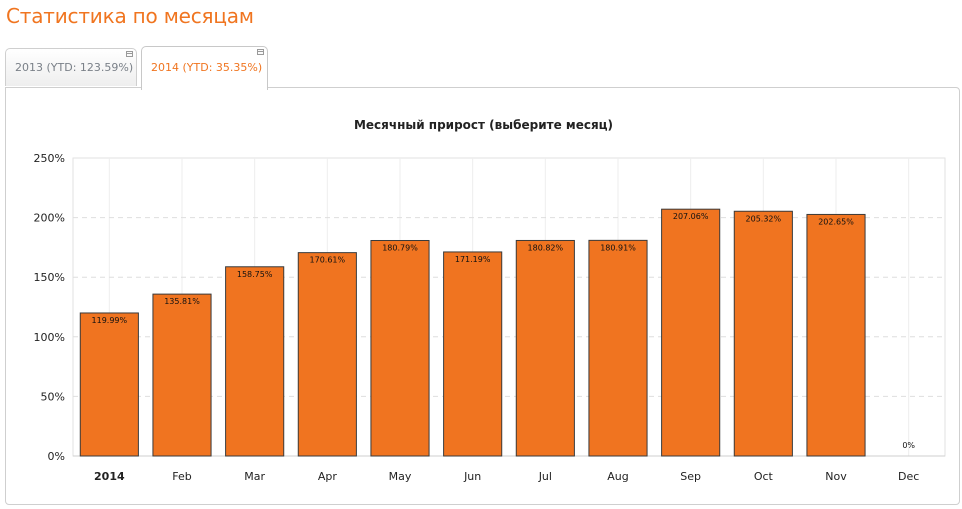 The width and height of the screenshot is (962, 509). I want to click on bar-nov, so click(836, 335).